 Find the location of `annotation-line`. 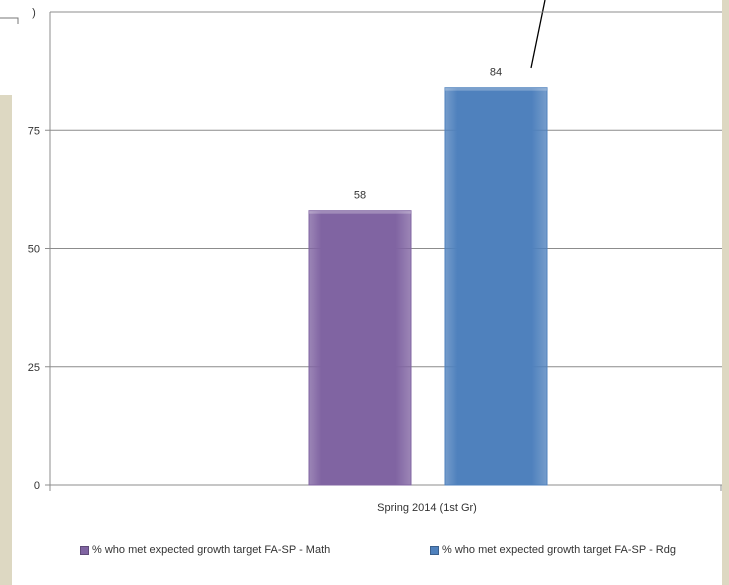

annotation-line is located at coordinates (538, 34).